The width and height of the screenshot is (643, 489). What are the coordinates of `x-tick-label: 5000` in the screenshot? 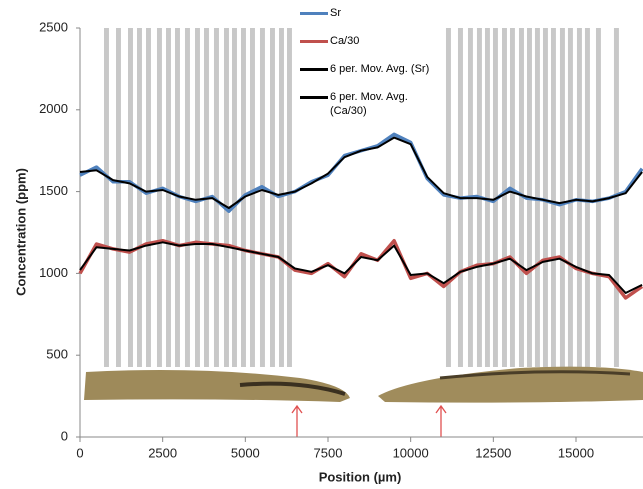 It's located at (245, 452).